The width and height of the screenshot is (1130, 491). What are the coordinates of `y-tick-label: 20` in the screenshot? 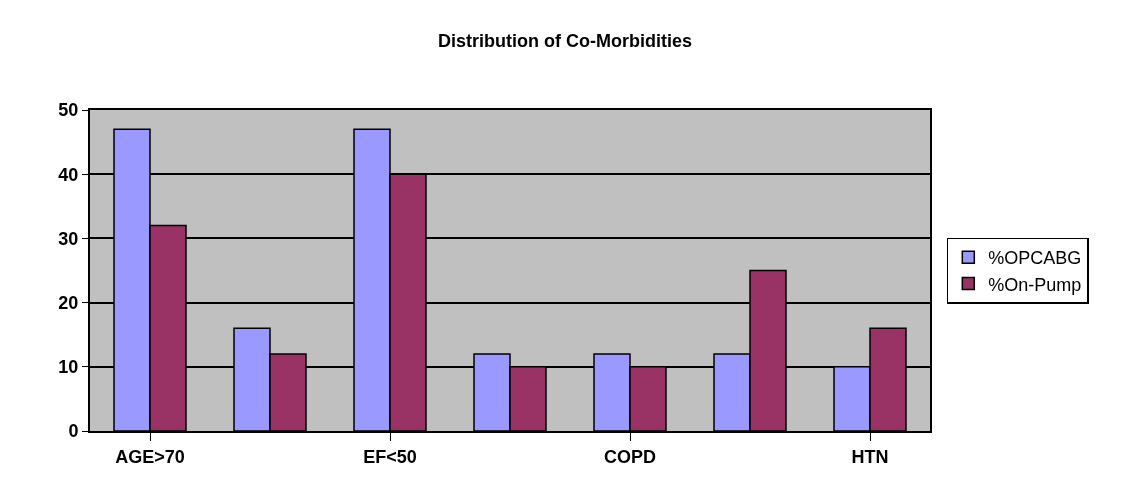 It's located at (68, 302).